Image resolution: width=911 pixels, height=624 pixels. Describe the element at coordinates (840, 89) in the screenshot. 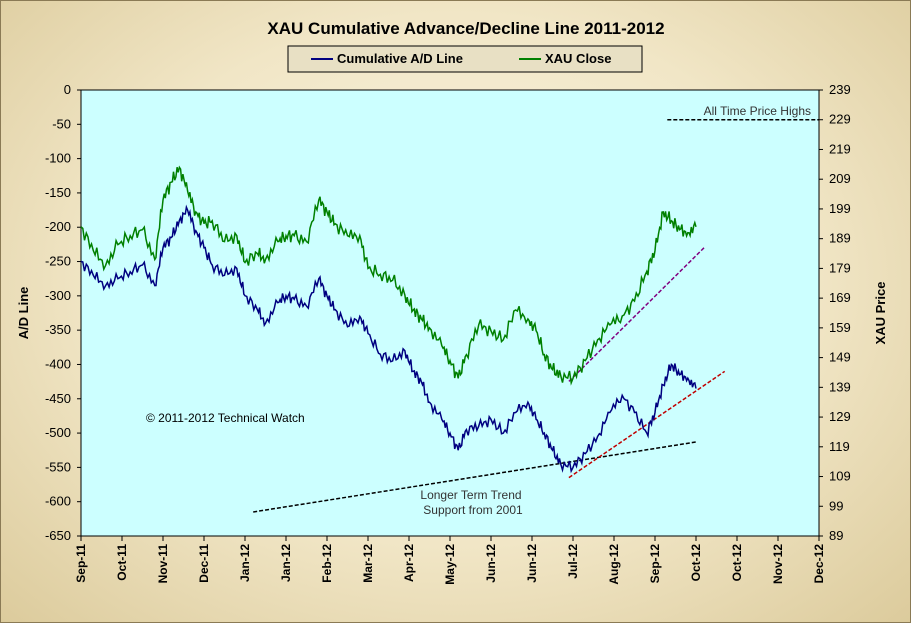

I see `right-tick-label: 239` at that location.